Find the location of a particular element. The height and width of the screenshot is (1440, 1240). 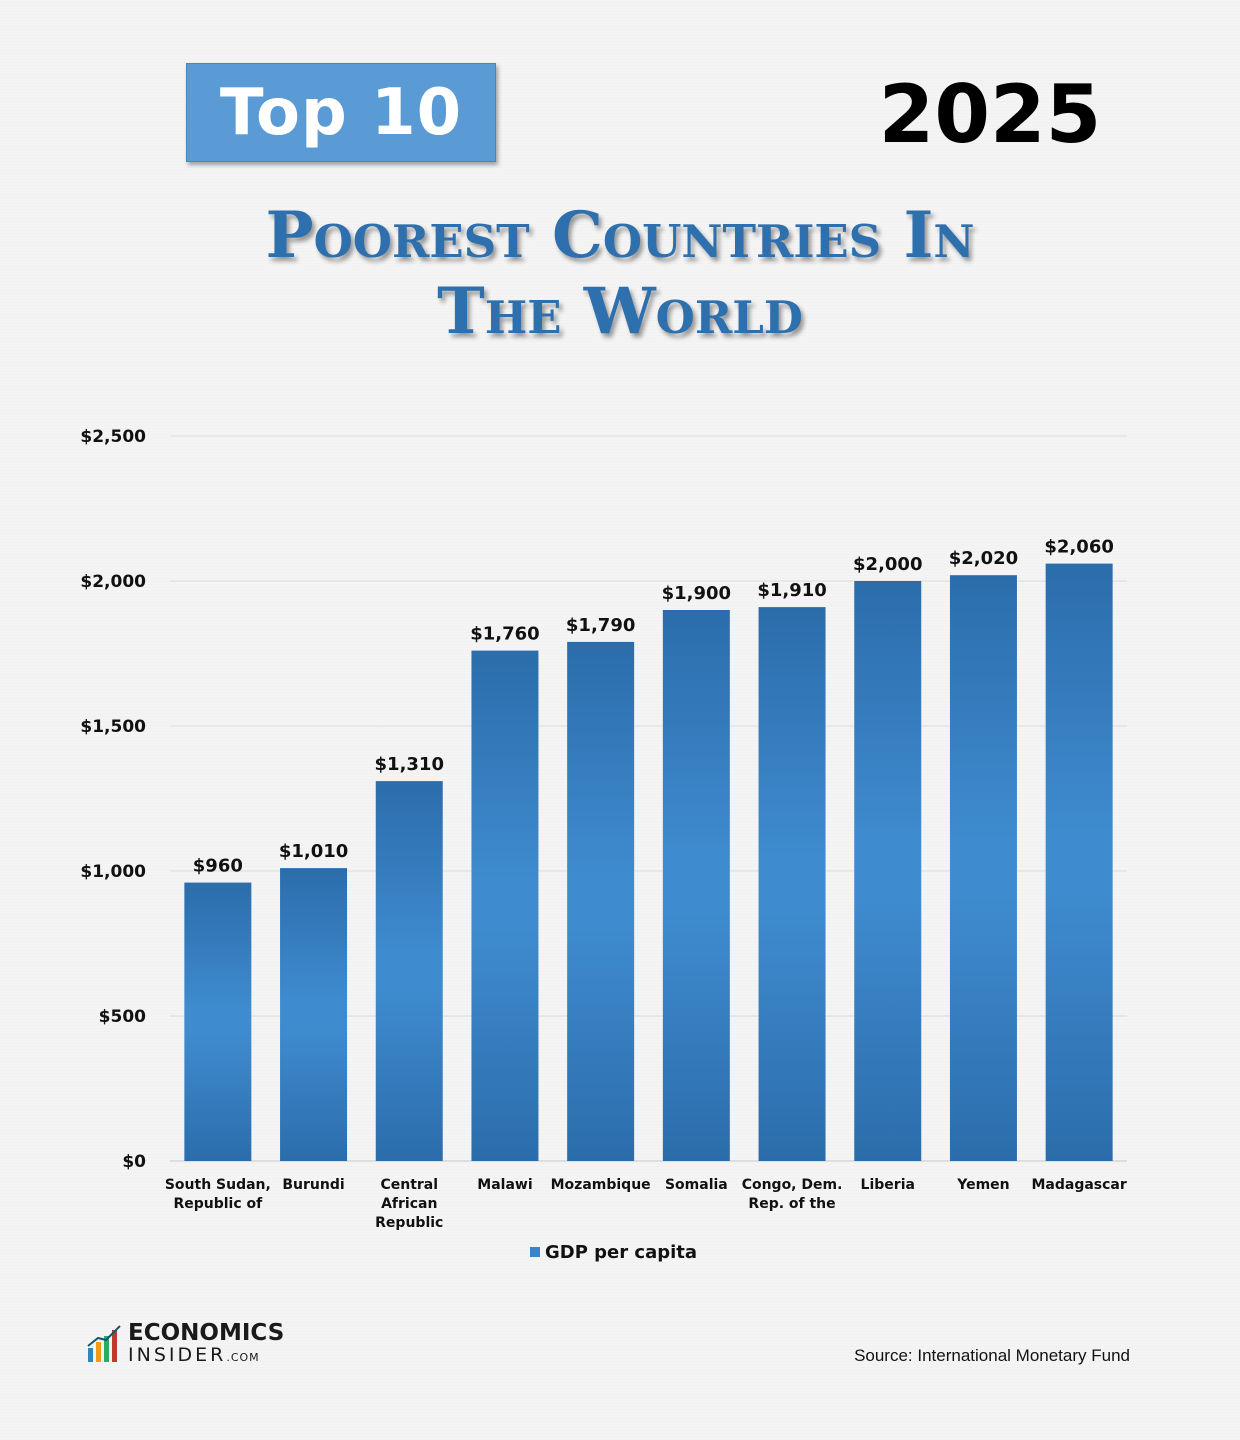

data-label: $2,000 is located at coordinates (887, 564).